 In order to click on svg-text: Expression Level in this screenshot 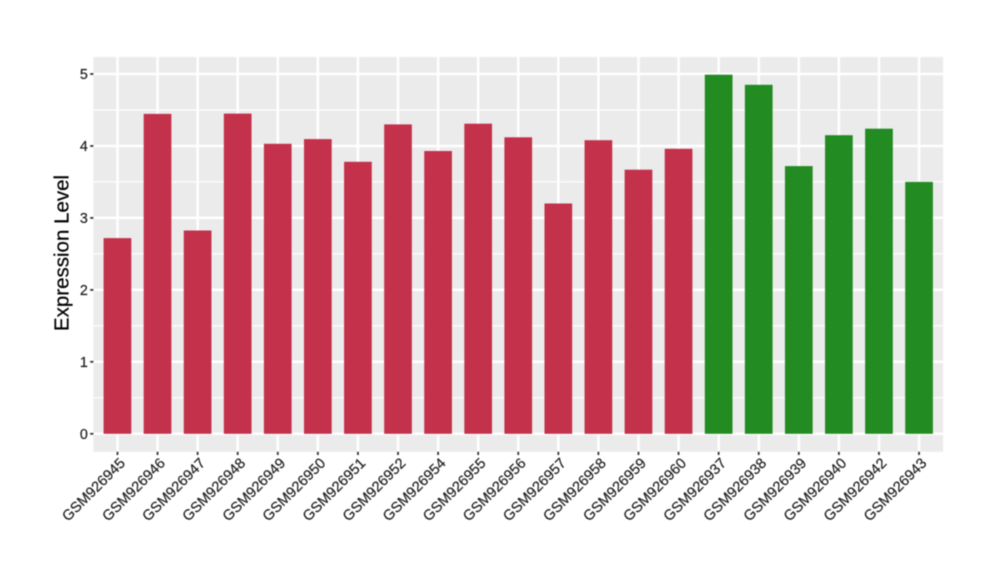, I will do `click(61, 253)`.